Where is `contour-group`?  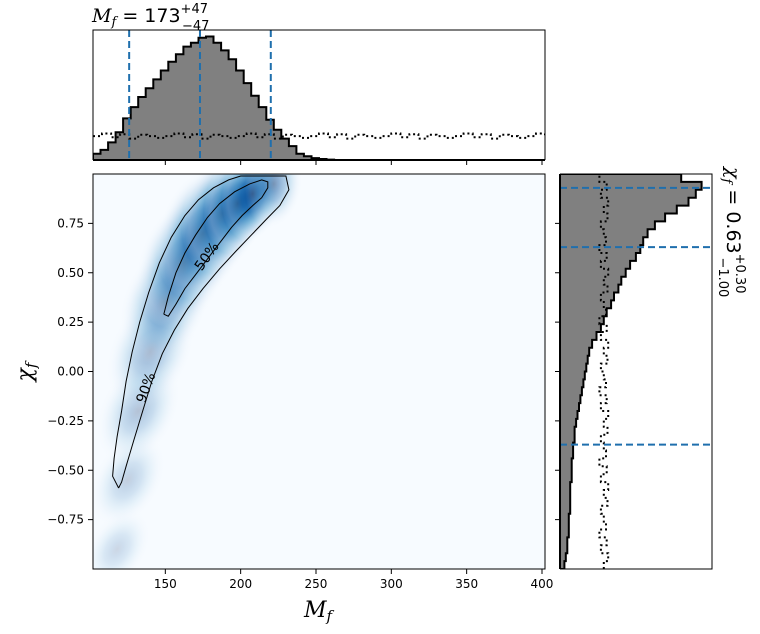
contour-group is located at coordinates (201, 332).